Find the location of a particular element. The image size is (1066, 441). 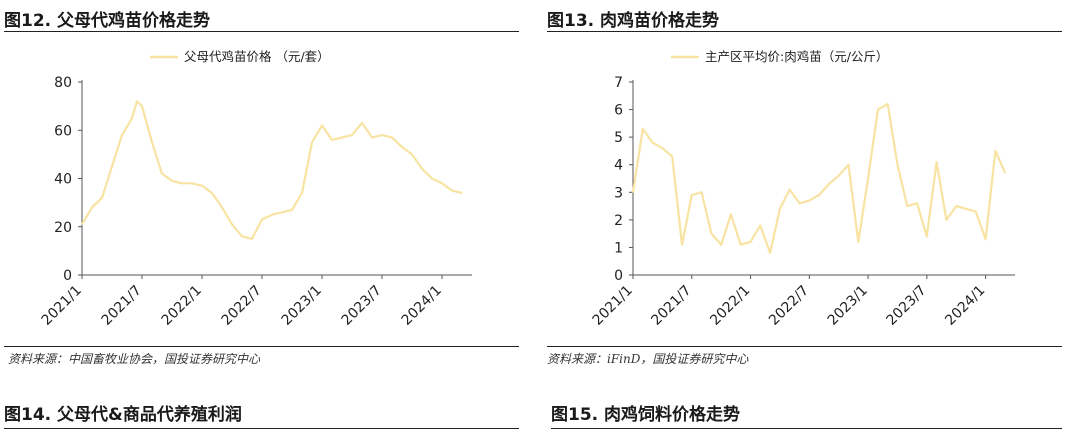

y-tick-label: 7 is located at coordinates (618, 83).